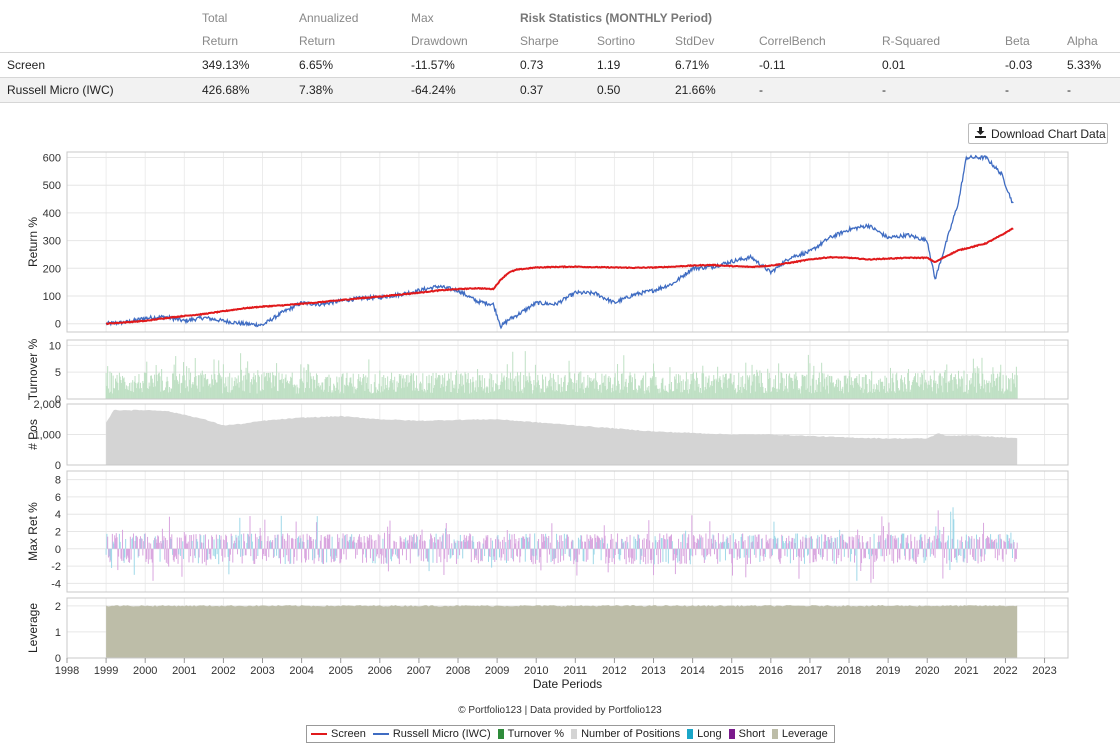 The height and width of the screenshot is (750, 1120). I want to click on cell-sortino: 0.50, so click(636, 90).